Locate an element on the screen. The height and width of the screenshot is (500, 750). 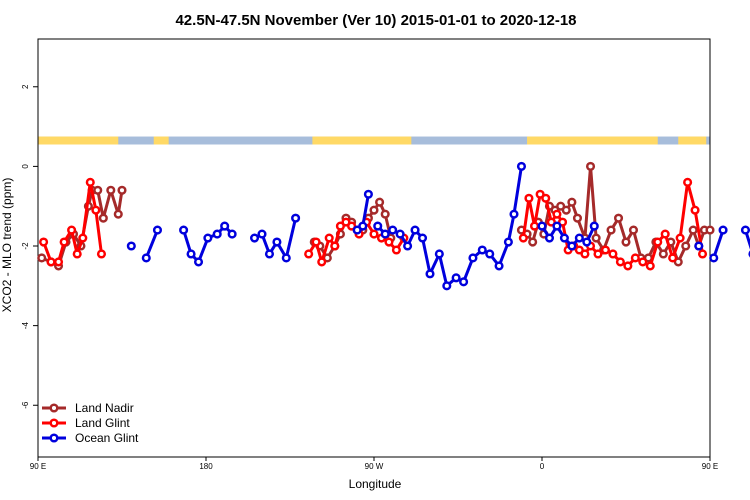
legend-label-2: Ocean Glint is located at coordinates (107, 438).